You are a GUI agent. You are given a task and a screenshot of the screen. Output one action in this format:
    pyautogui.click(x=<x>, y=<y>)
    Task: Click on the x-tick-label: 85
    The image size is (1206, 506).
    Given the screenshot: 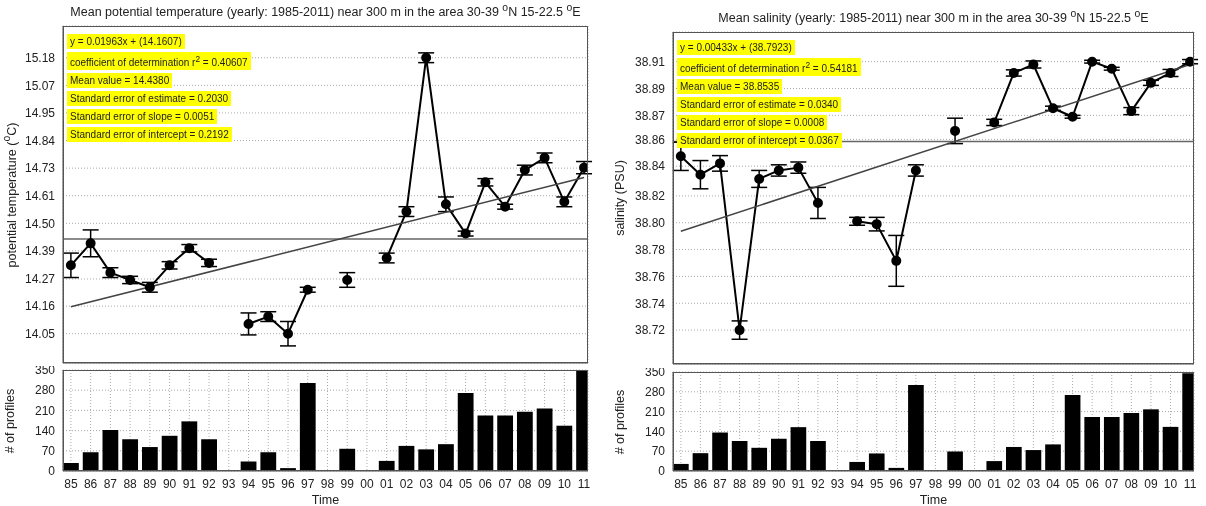 What is the action you would take?
    pyautogui.click(x=71, y=483)
    